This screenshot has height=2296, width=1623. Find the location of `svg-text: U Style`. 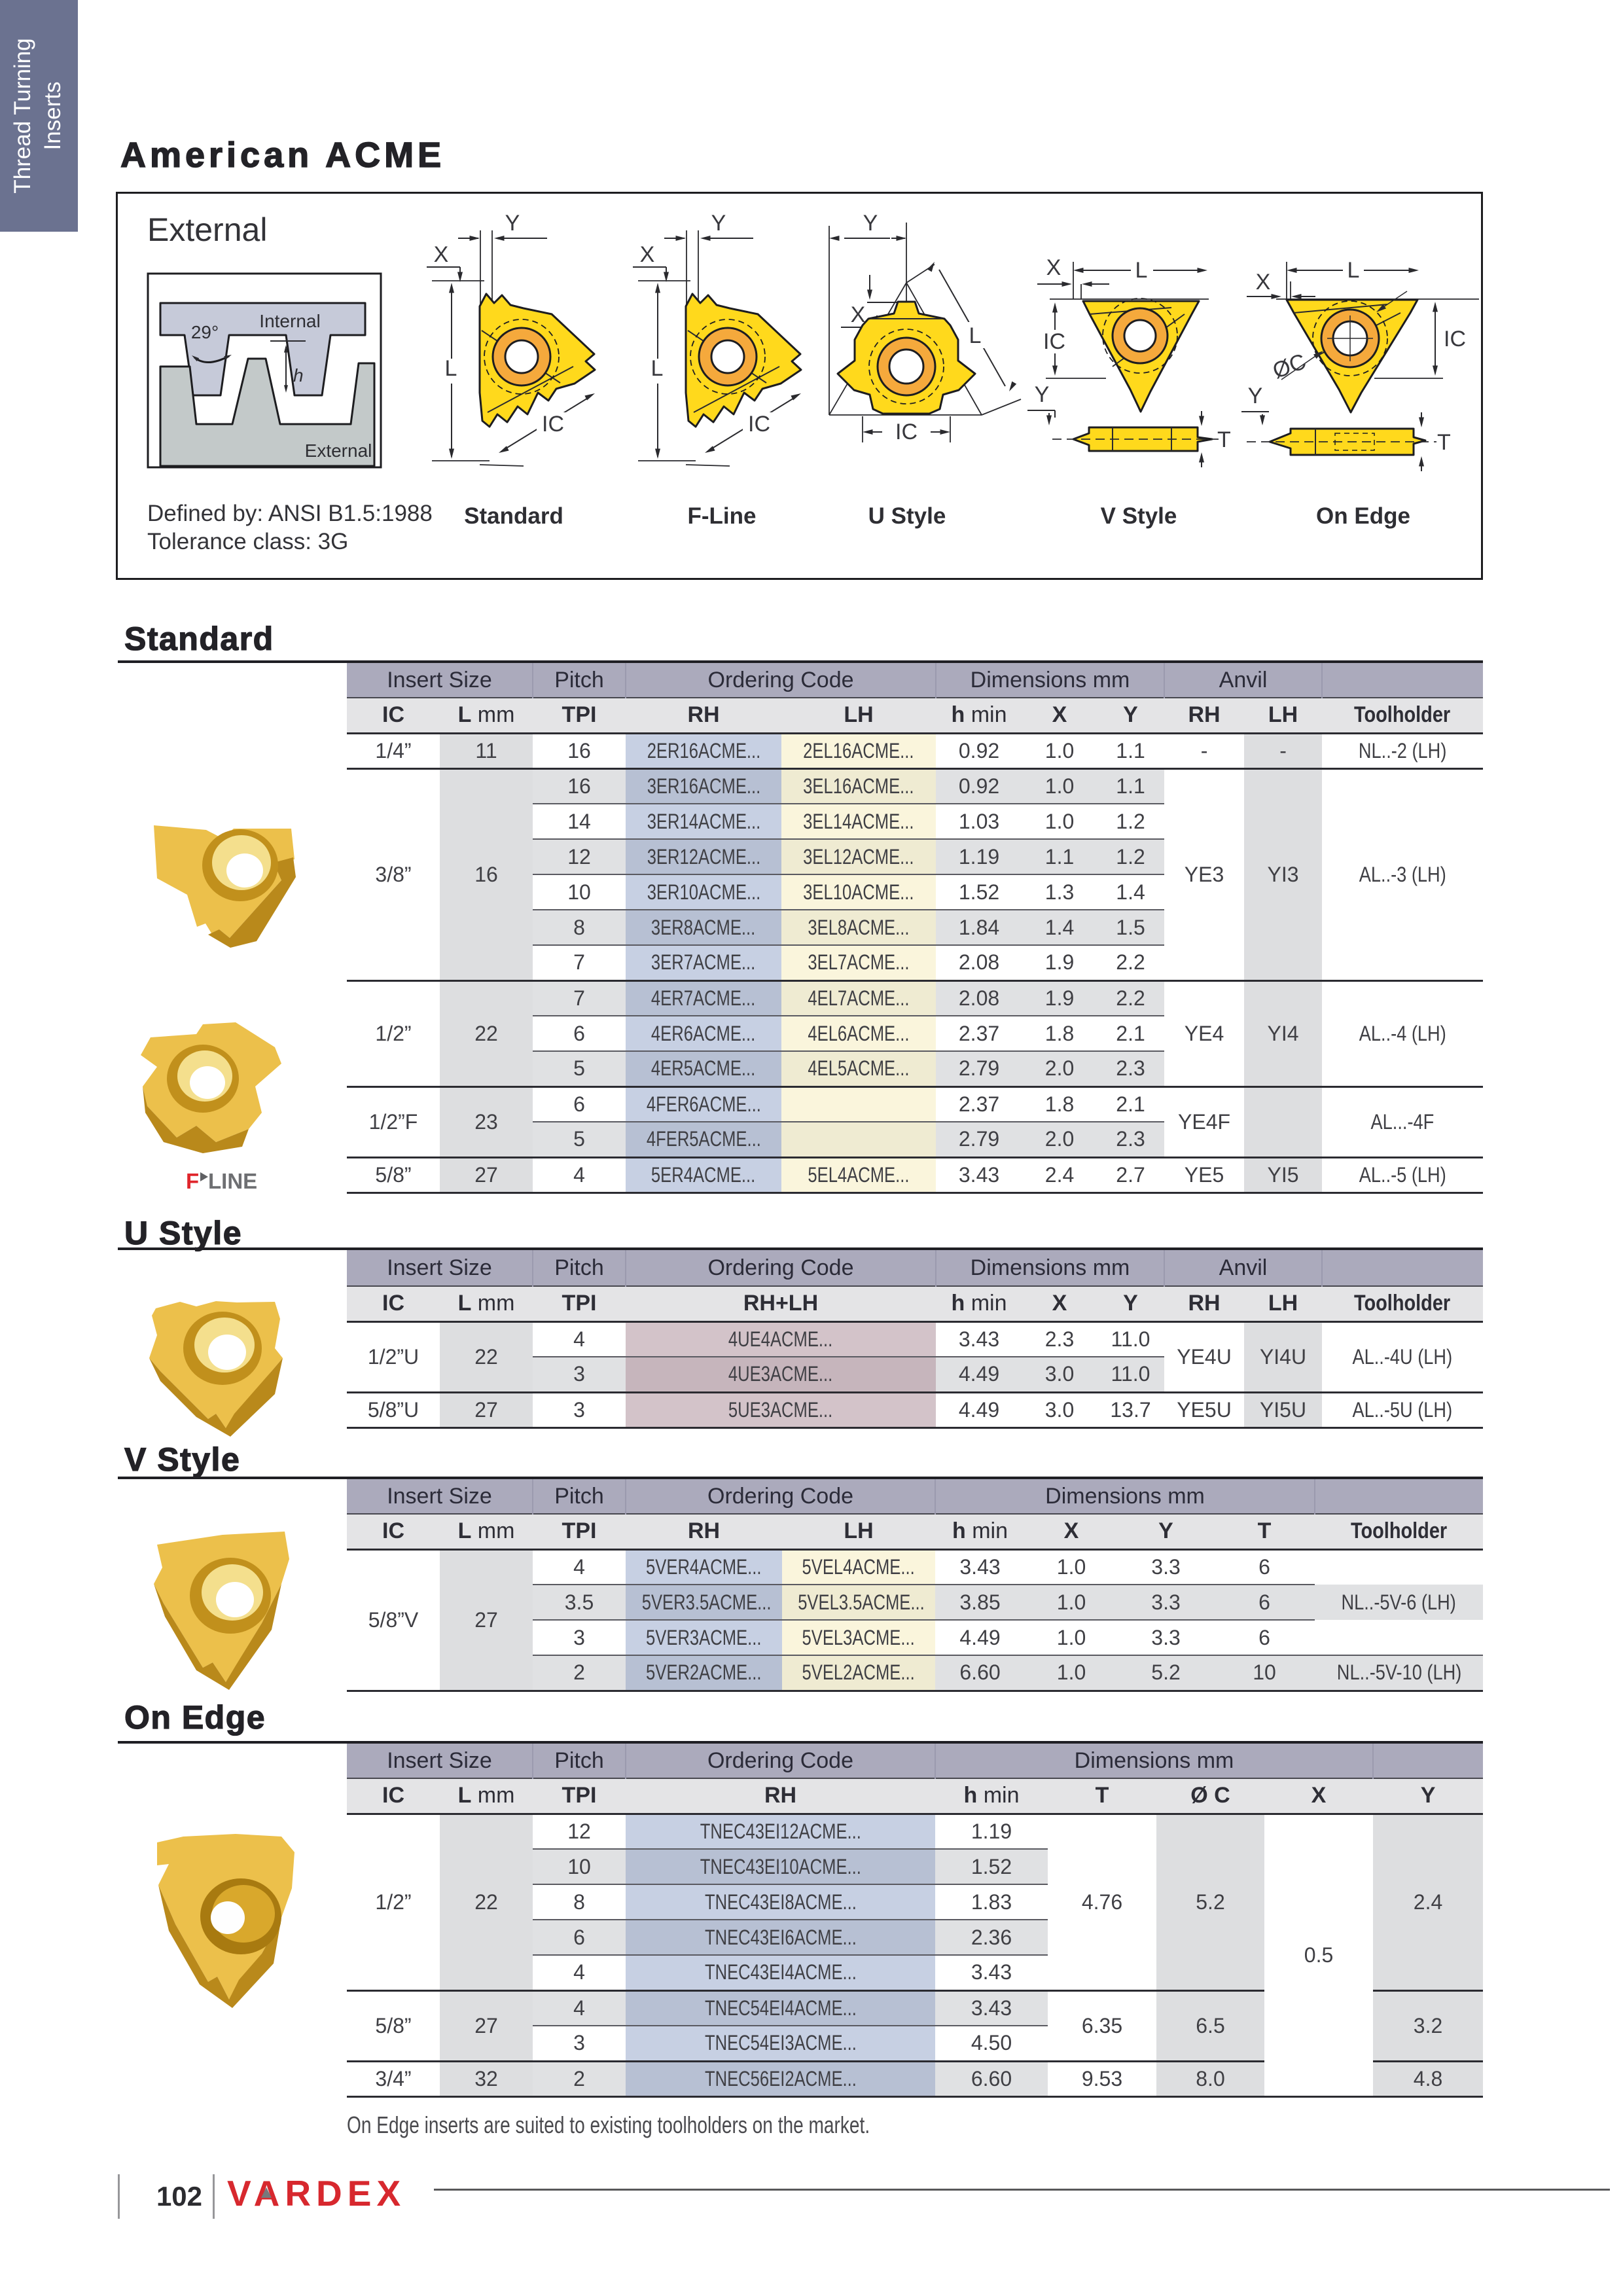

svg-text: U Style is located at coordinates (907, 516).